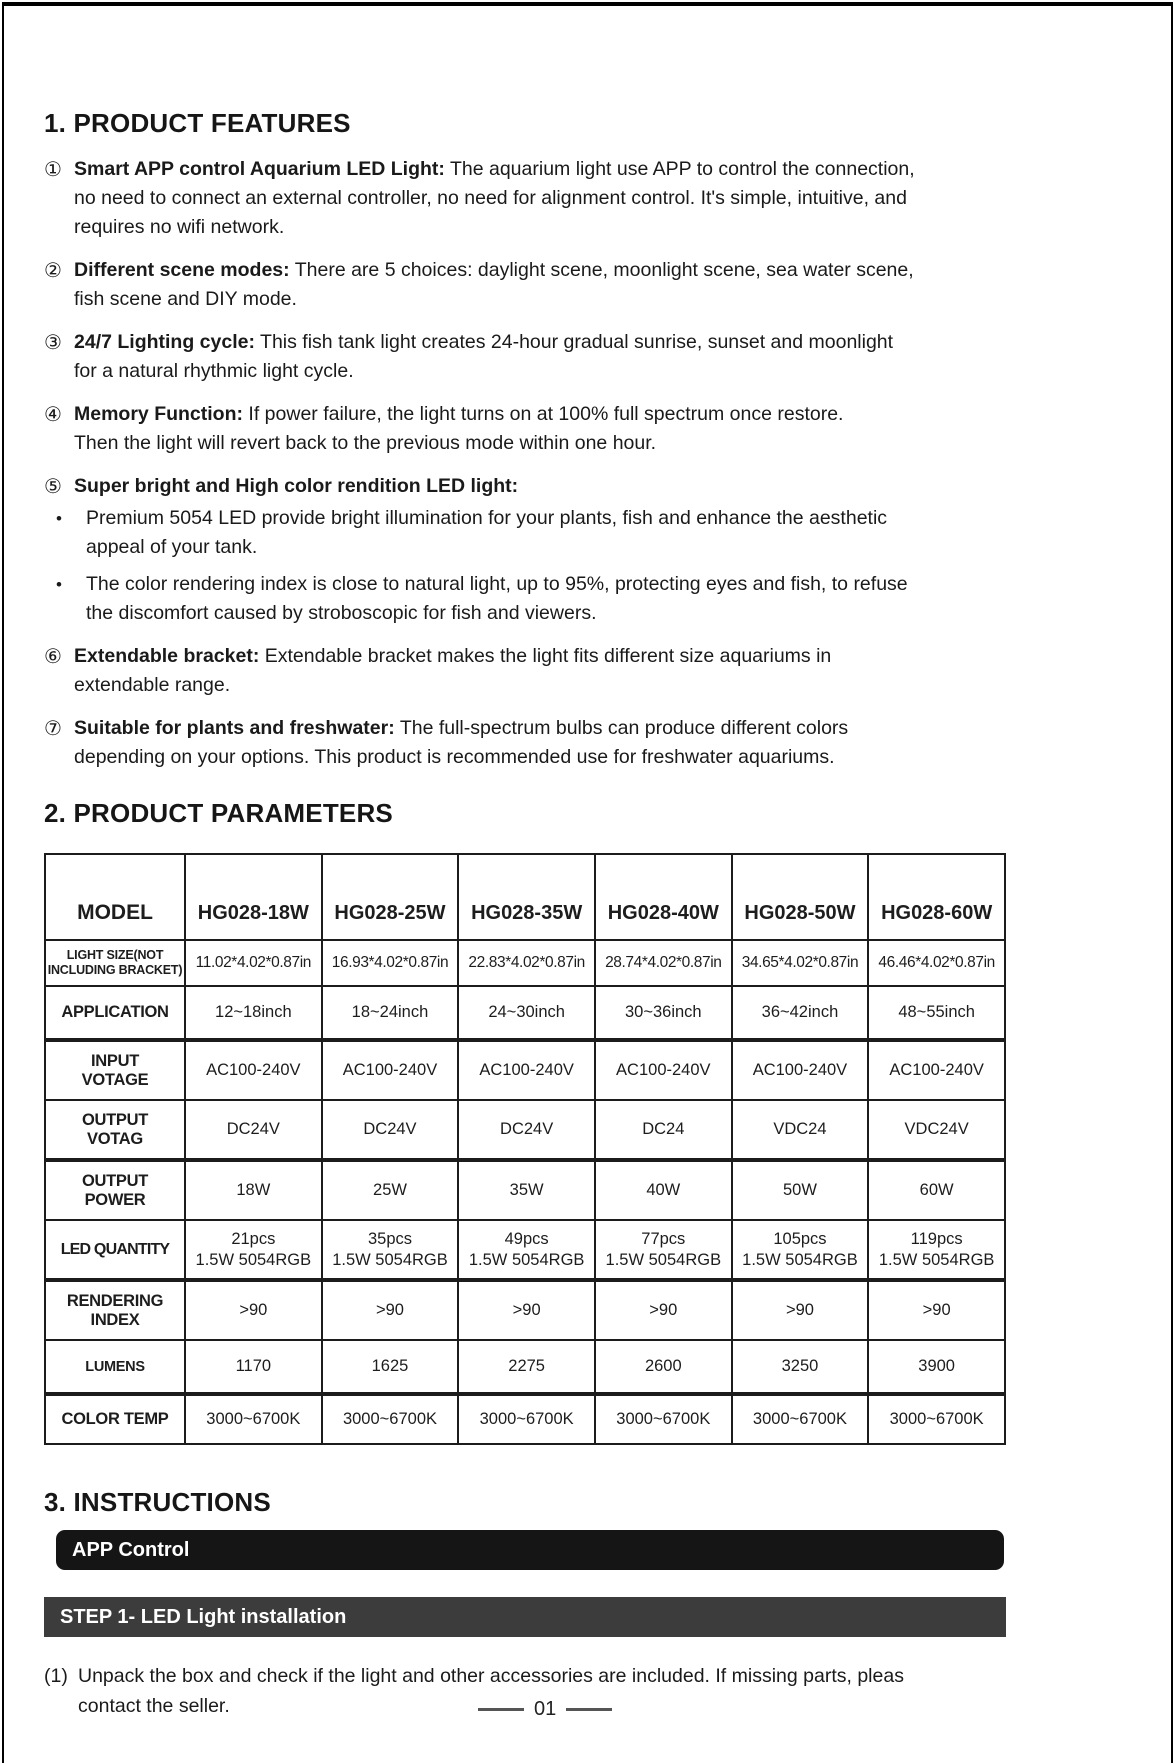 The image size is (1176, 1763). What do you see at coordinates (800, 1367) in the screenshot?
I see `param-cell: 3250` at bounding box center [800, 1367].